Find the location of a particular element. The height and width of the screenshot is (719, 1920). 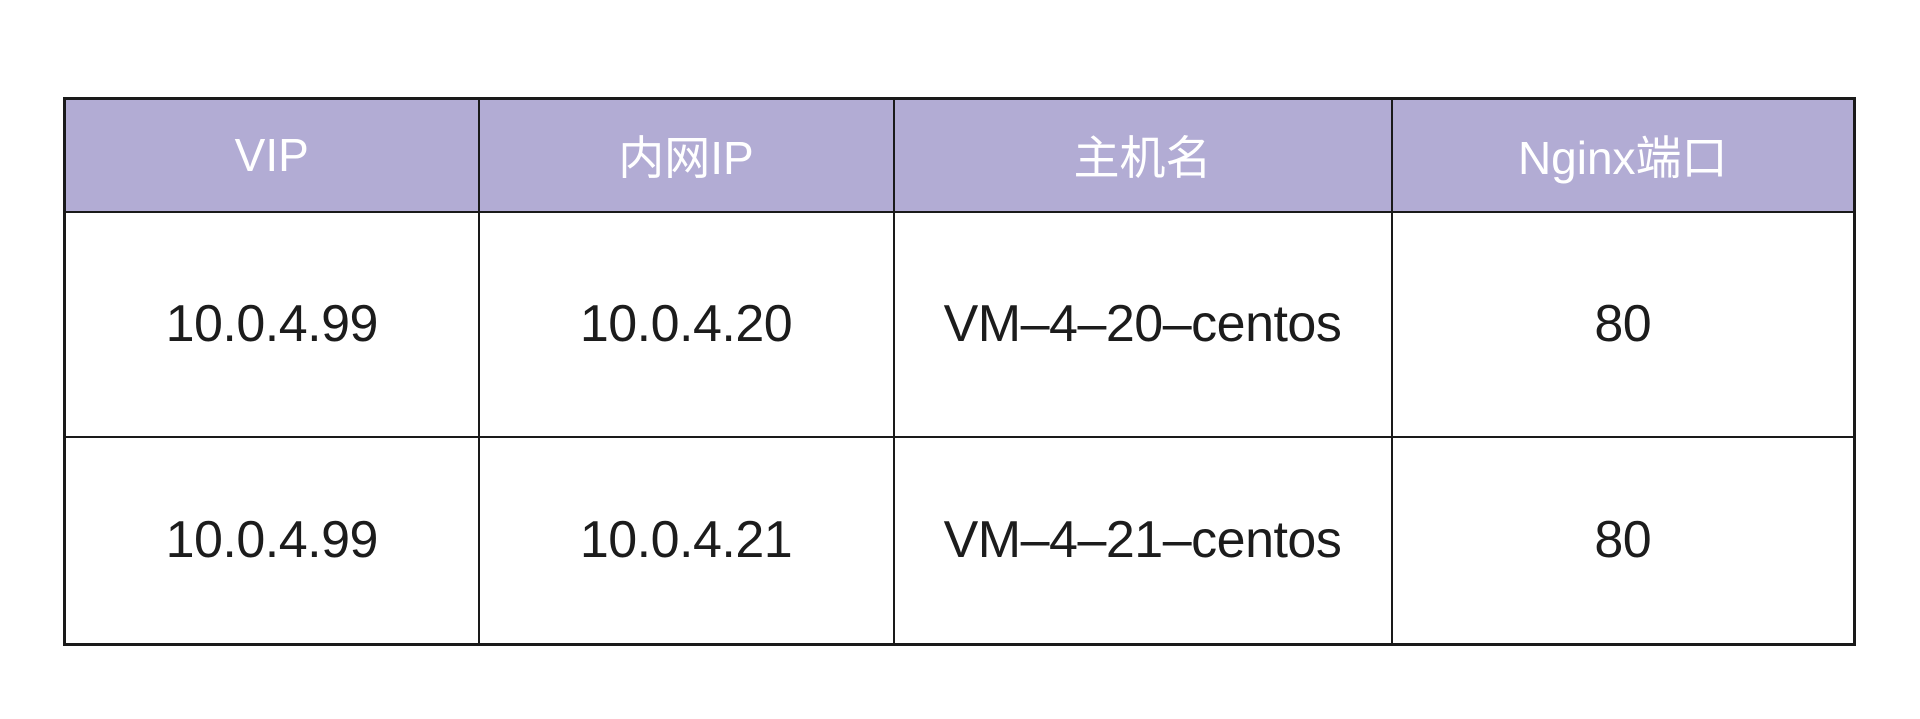

cell-hostname: VM–4–21–centos is located at coordinates (1142, 540).